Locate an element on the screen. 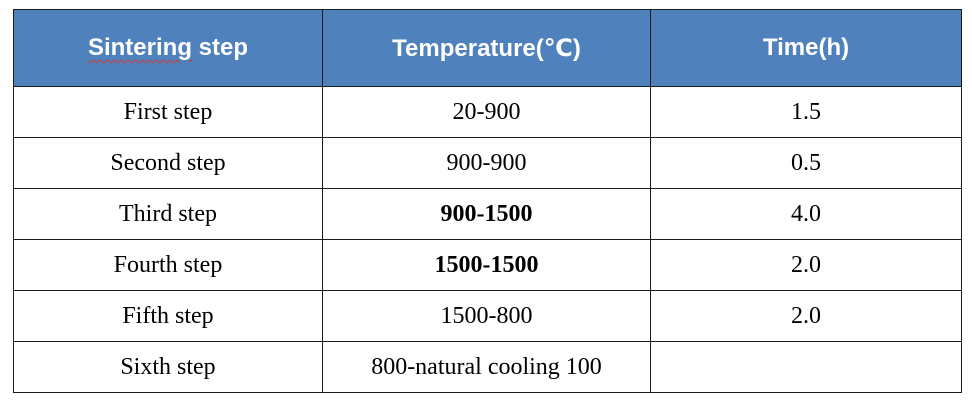  cell-temperature: 1500-800 is located at coordinates (486, 316).